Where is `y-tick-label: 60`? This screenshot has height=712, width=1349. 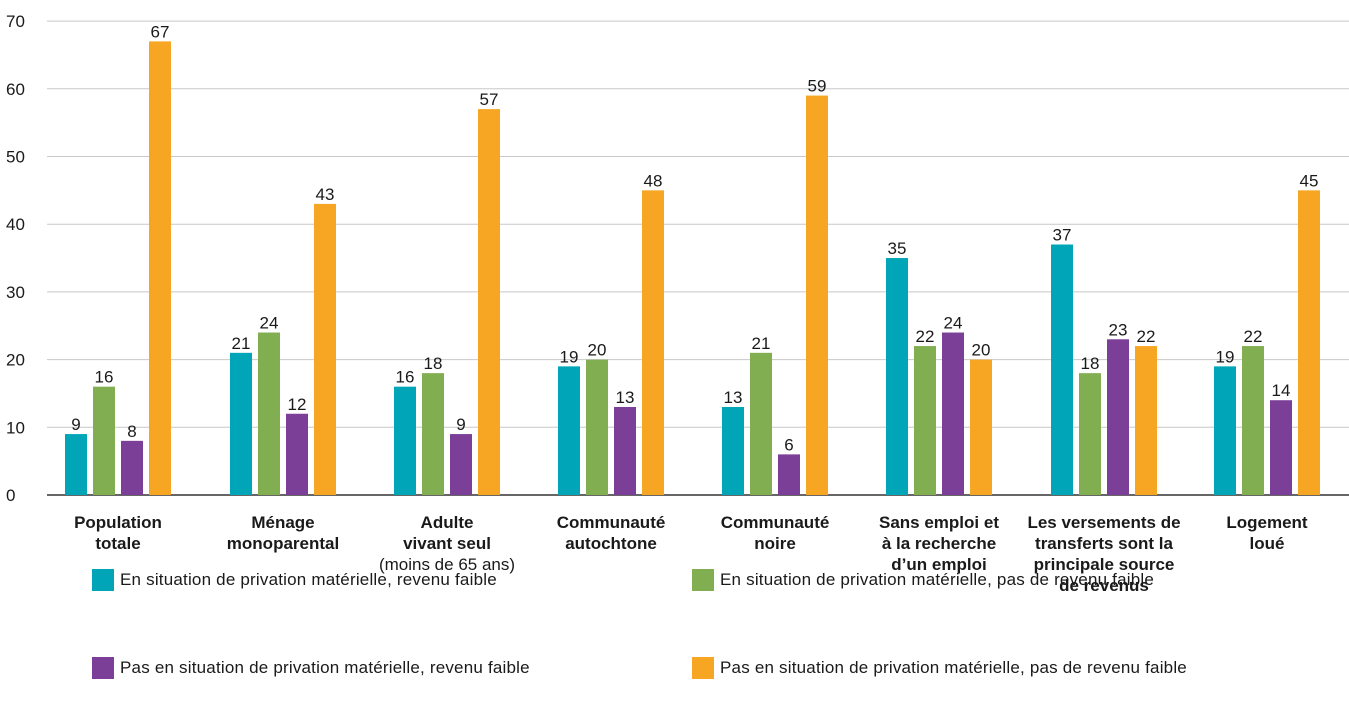
y-tick-label: 60 is located at coordinates (15, 89).